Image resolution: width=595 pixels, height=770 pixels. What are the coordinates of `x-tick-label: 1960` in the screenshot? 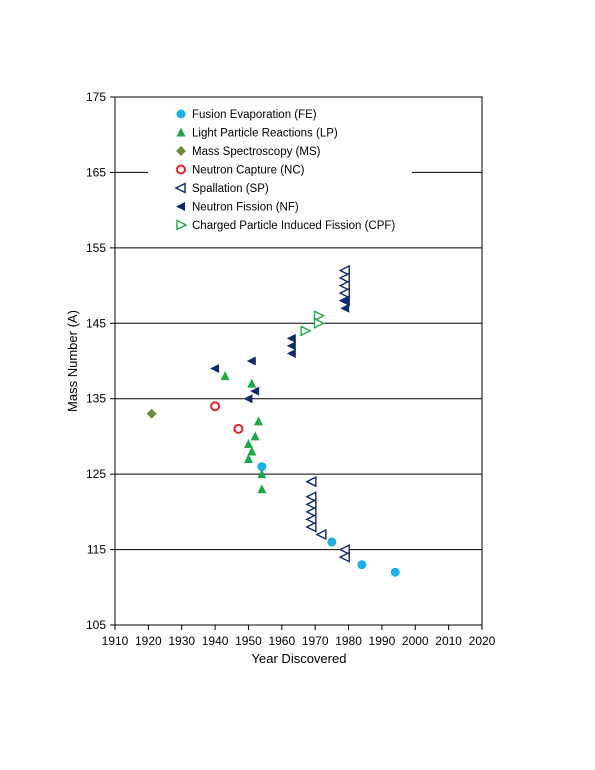 It's located at (281, 641).